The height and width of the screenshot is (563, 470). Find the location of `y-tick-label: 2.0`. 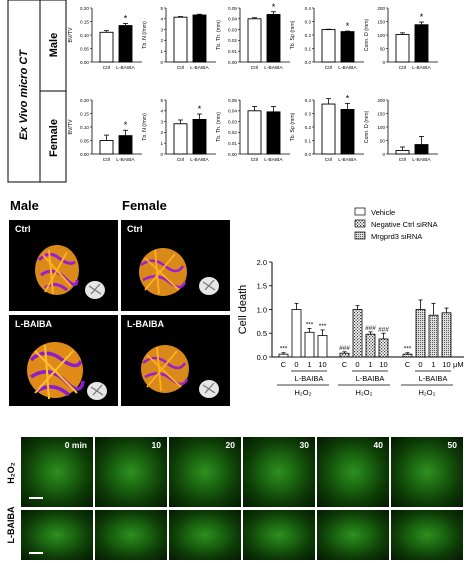

y-tick-label: 2.0 is located at coordinates (262, 262).